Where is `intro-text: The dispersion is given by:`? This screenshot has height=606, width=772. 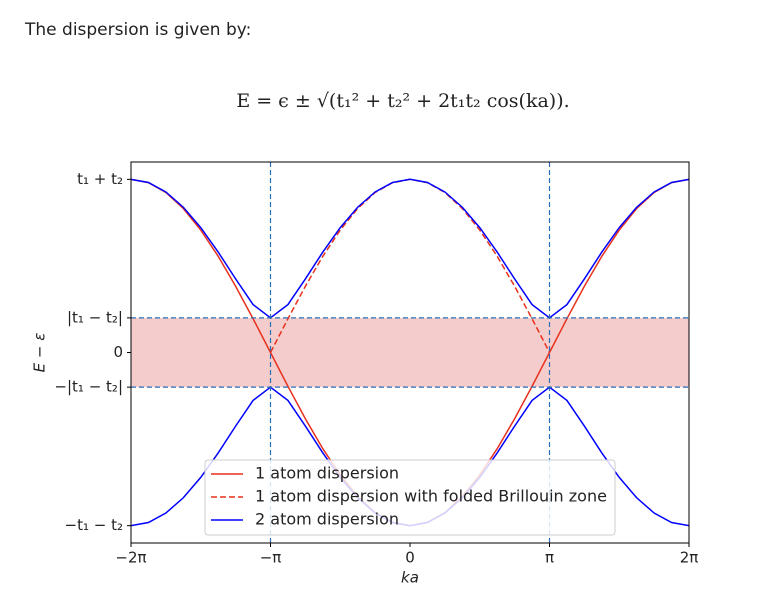 intro-text: The dispersion is given by: is located at coordinates (137, 30).